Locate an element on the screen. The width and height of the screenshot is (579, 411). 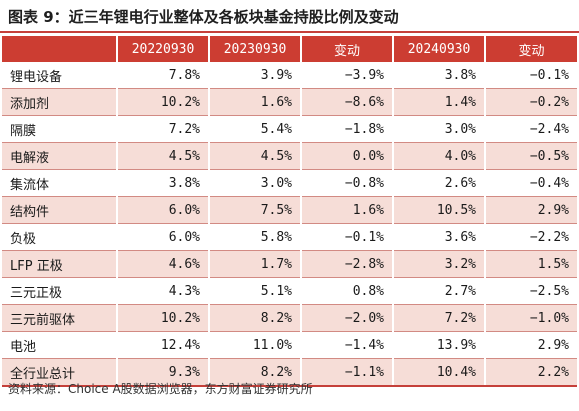
table-cell: −0.2% is located at coordinates (531, 102).